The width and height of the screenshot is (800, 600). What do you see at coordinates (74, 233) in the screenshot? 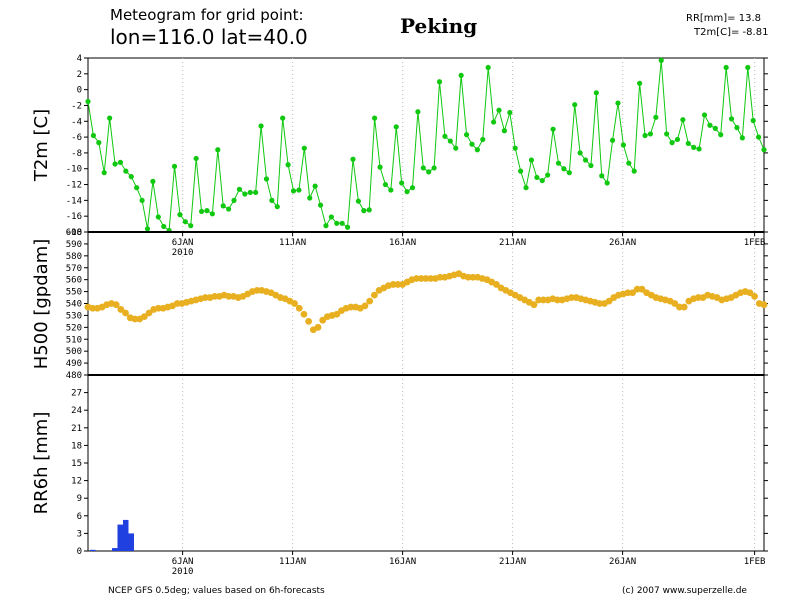
I see `y-tick-label: -18` at bounding box center [74, 233].